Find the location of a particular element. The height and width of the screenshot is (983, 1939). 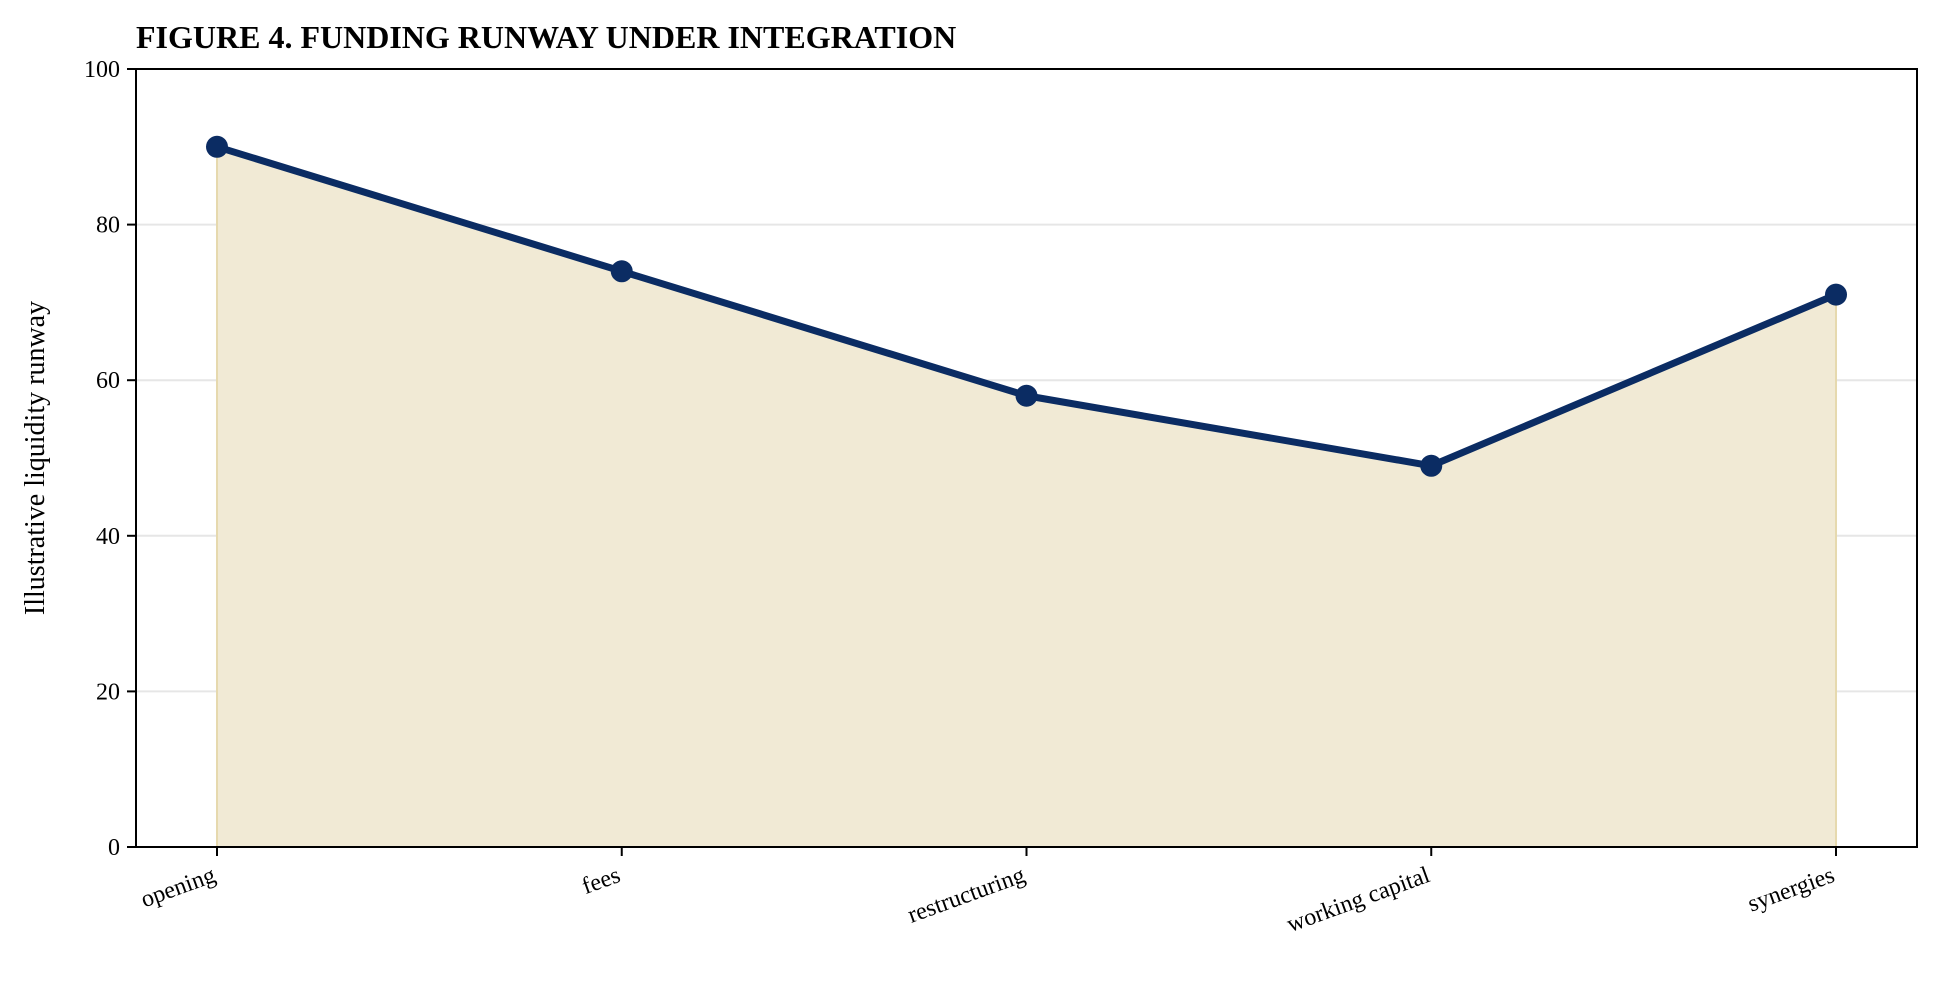

x-tick-label: opening is located at coordinates (178, 887).